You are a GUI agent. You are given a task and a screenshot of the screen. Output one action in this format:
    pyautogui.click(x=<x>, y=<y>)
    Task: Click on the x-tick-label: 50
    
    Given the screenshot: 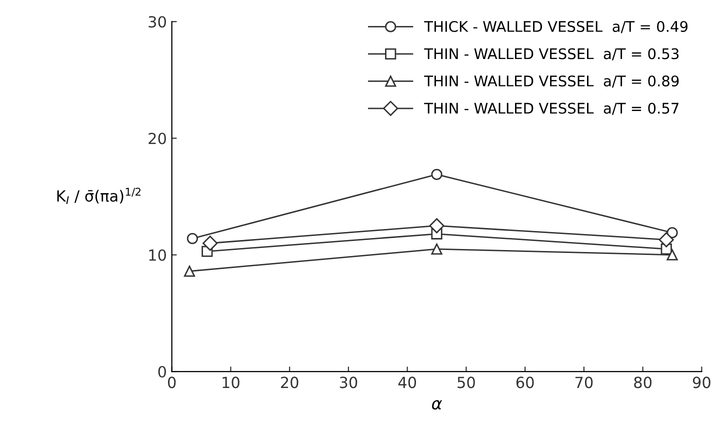 What is the action you would take?
    pyautogui.click(x=466, y=382)
    